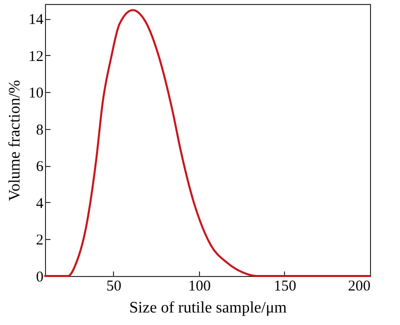 This screenshot has width=400, height=325. Describe the element at coordinates (36, 94) in the screenshot. I see `y-tick-label: 10` at that location.